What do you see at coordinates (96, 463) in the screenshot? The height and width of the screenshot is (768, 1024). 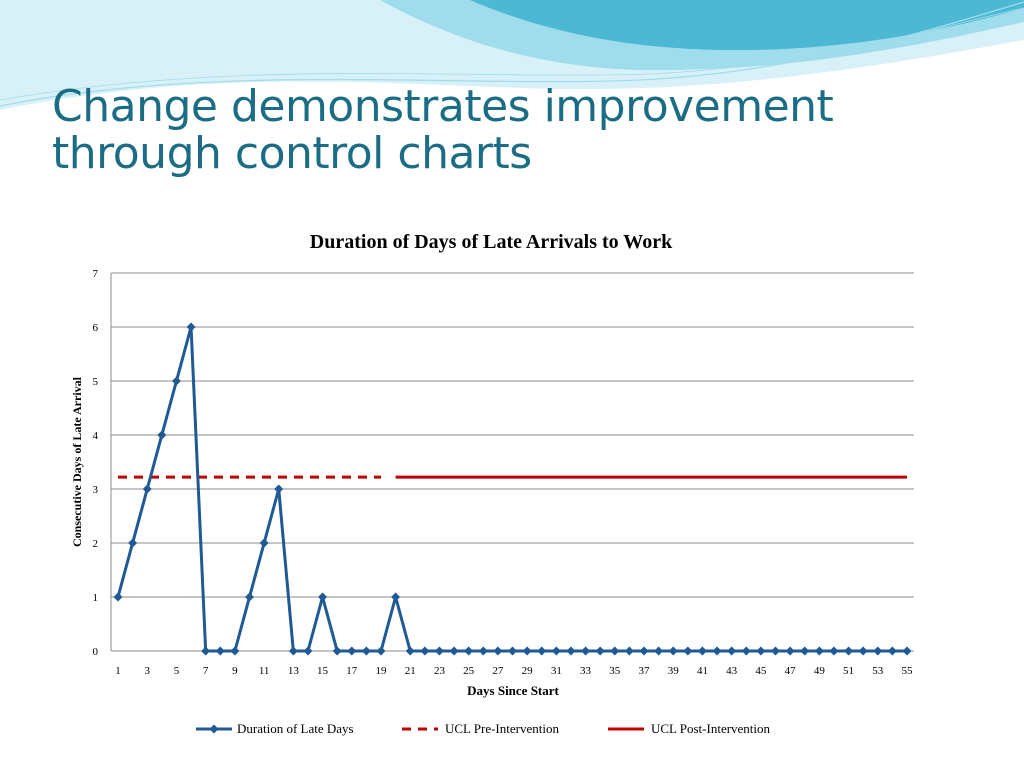 I see `y-axis-tick-labels: 0 1 2 3 4 5 6 7` at bounding box center [96, 463].